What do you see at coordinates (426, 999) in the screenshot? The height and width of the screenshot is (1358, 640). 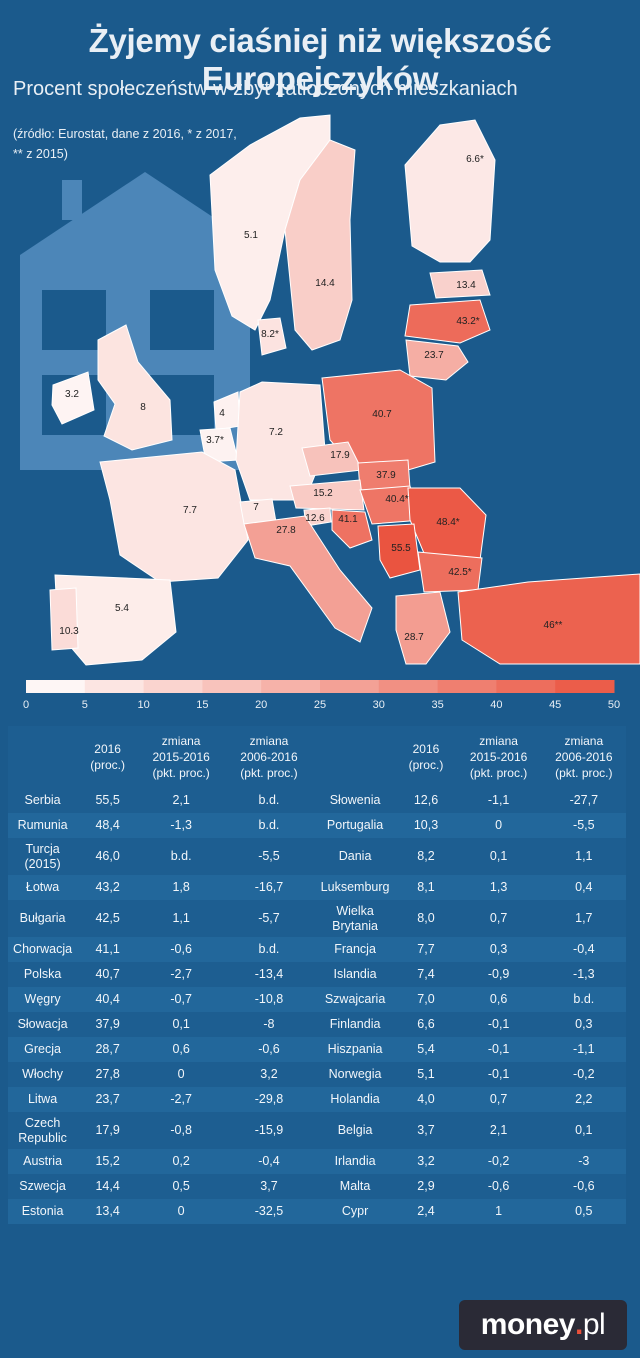 I see `cell-right-value-2016: 7,0` at bounding box center [426, 999].